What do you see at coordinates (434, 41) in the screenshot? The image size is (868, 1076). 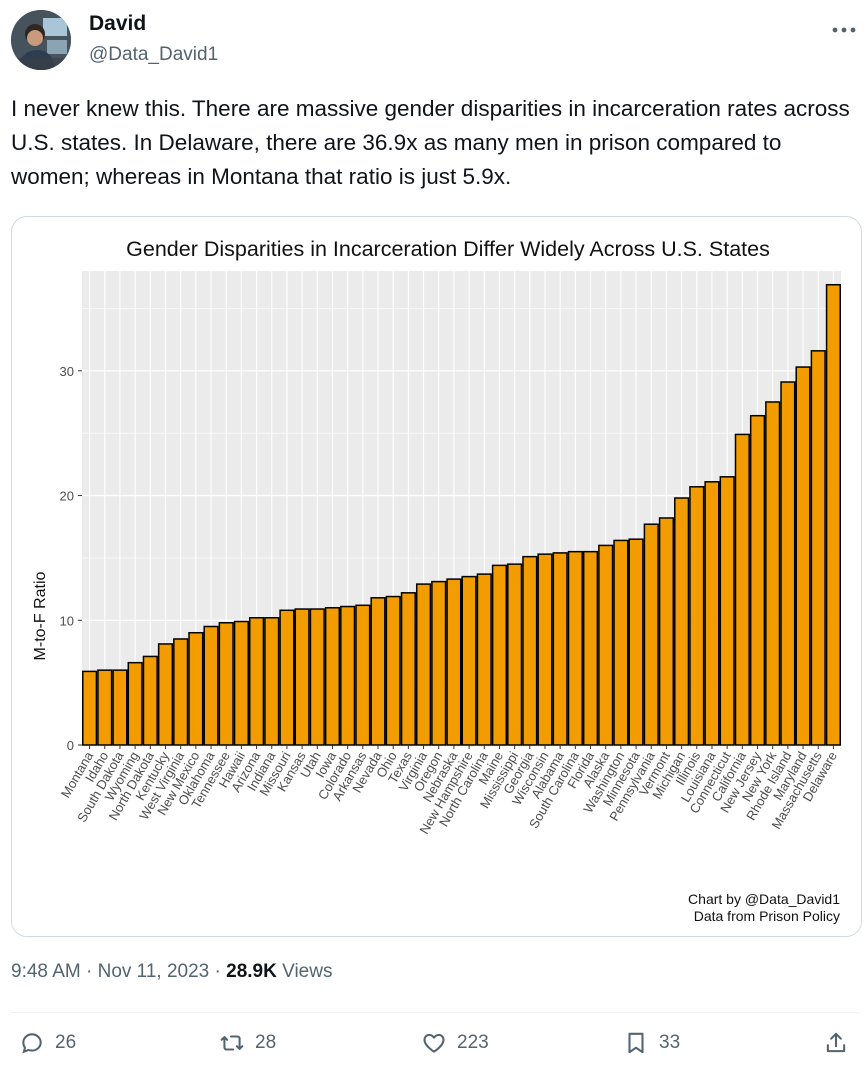 I see `tweet-header: David @Data_David1` at bounding box center [434, 41].